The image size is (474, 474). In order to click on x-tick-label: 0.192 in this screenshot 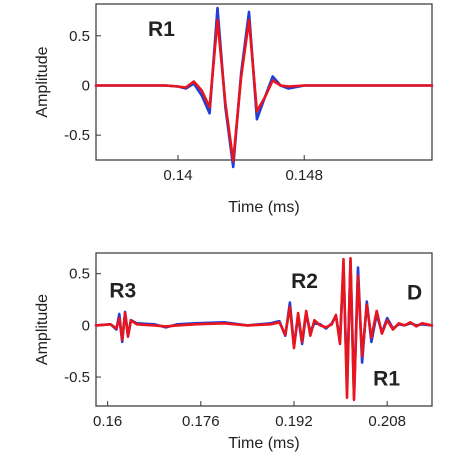, I will do `click(294, 421)`.